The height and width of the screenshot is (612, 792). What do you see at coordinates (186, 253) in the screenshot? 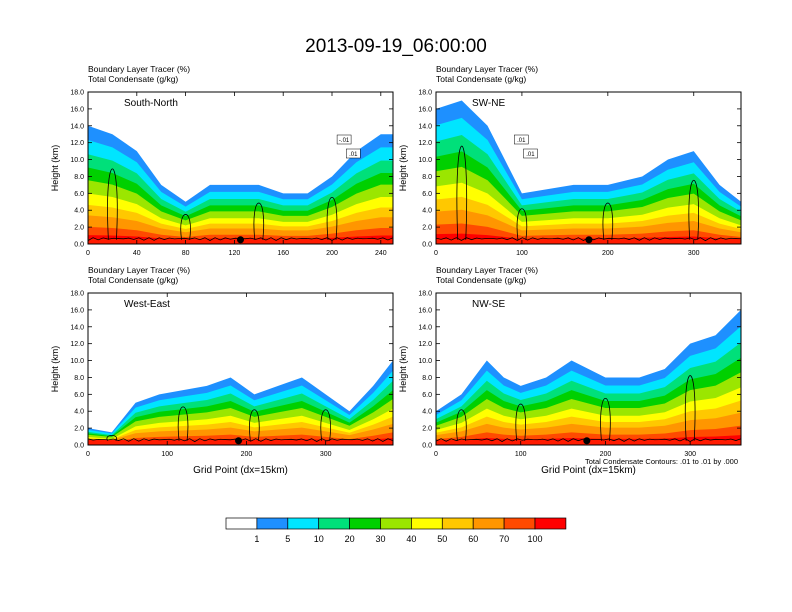
I see `x-tick-label: 80` at bounding box center [186, 253].